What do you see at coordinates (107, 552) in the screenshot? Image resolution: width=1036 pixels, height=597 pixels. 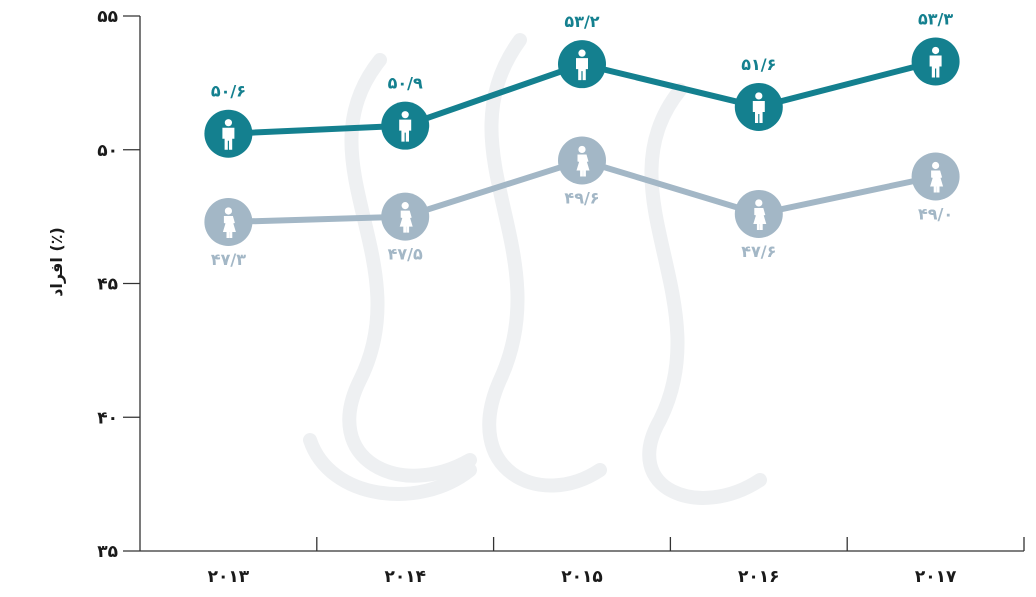 I see `y-tick-label: ۳۵` at bounding box center [107, 552].